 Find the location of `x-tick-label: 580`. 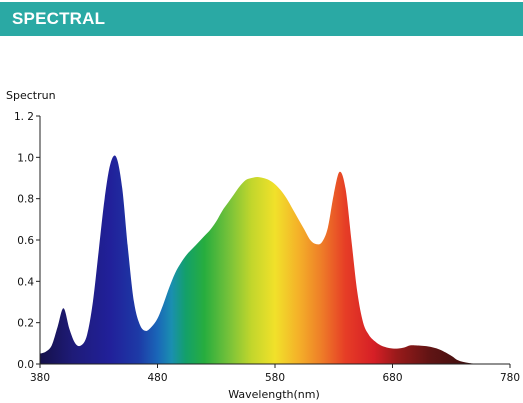

x-tick-label: 580 is located at coordinates (275, 378).